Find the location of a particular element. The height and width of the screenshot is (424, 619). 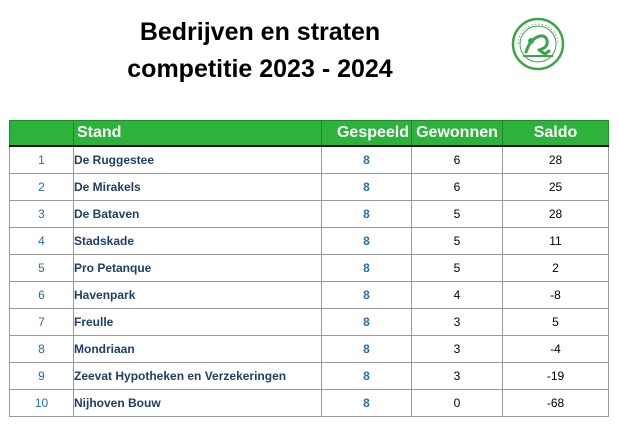

team-cell: Stadskade is located at coordinates (197, 241).